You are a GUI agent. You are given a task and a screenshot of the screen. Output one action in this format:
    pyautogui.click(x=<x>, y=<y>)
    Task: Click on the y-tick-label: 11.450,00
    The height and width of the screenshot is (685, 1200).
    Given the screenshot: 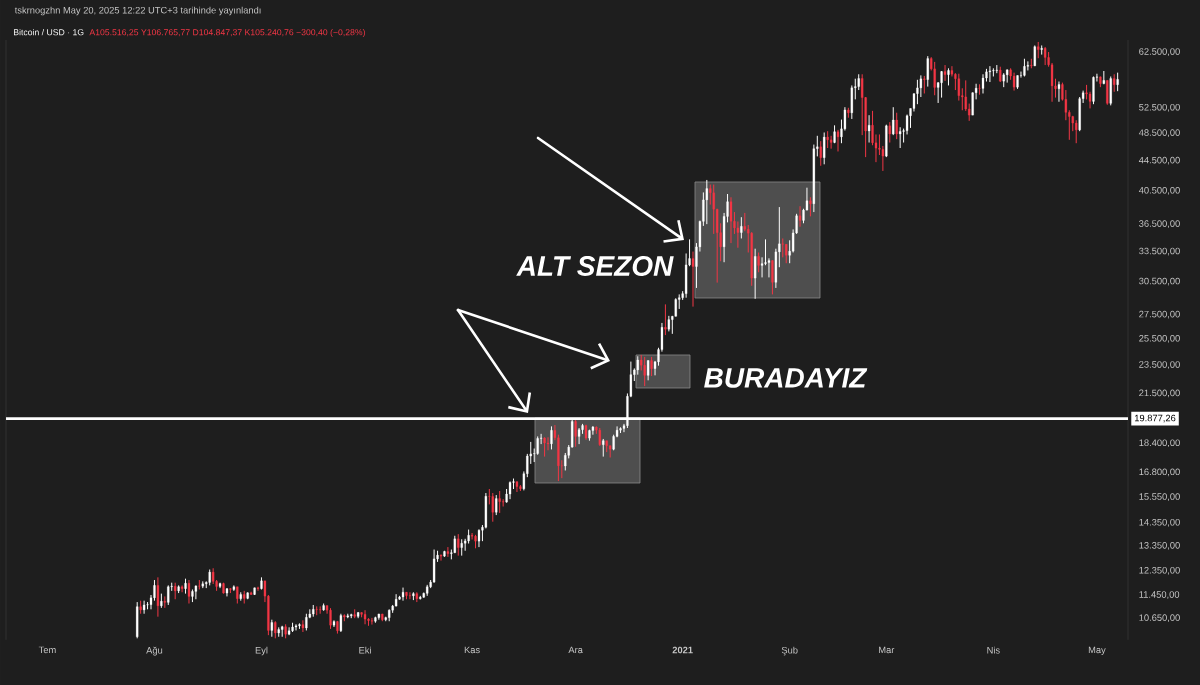 What is the action you would take?
    pyautogui.click(x=1159, y=595)
    